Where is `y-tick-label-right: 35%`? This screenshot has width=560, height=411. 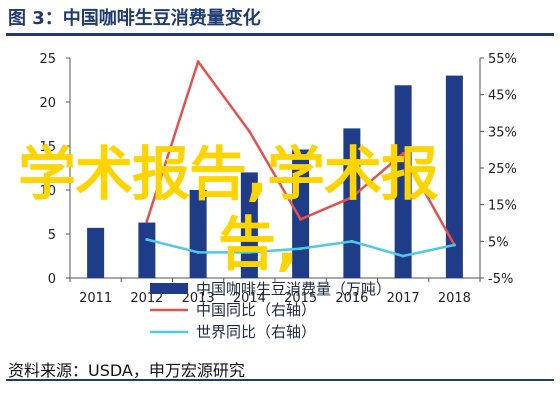 y-tick-label-right: 35% is located at coordinates (502, 132).